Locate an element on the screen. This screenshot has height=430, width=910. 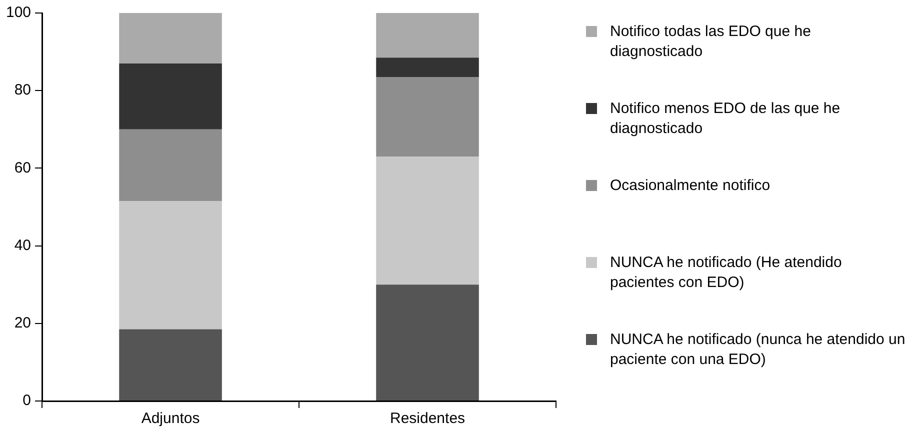
legend-label: NUNCA he notificado (He atendido pacientes con EDO) is located at coordinates (726, 273).